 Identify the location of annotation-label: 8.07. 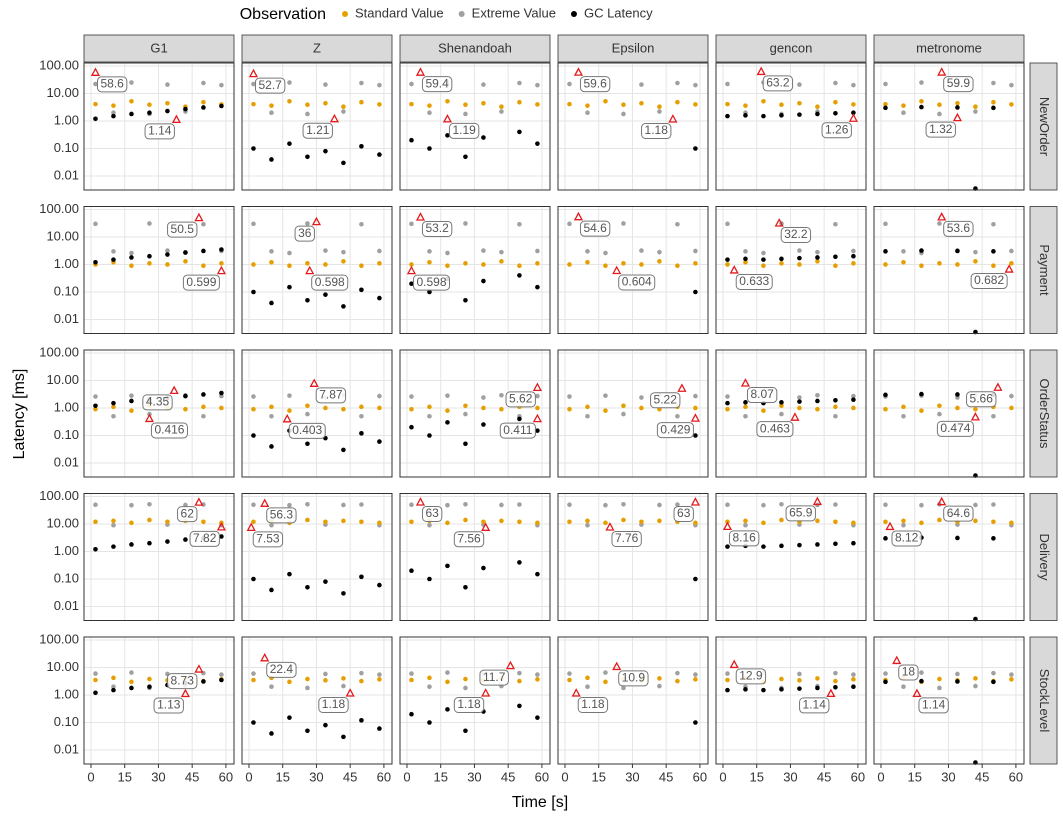
(762, 394).